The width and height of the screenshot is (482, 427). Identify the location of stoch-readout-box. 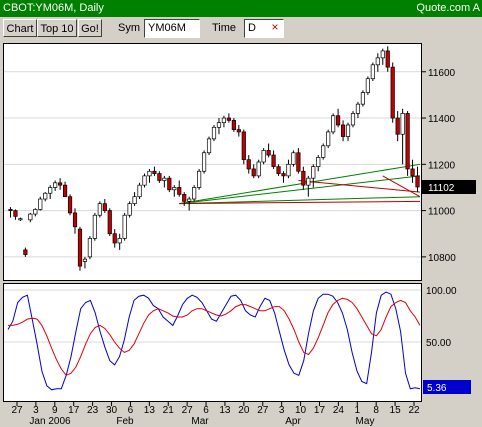
(447, 387).